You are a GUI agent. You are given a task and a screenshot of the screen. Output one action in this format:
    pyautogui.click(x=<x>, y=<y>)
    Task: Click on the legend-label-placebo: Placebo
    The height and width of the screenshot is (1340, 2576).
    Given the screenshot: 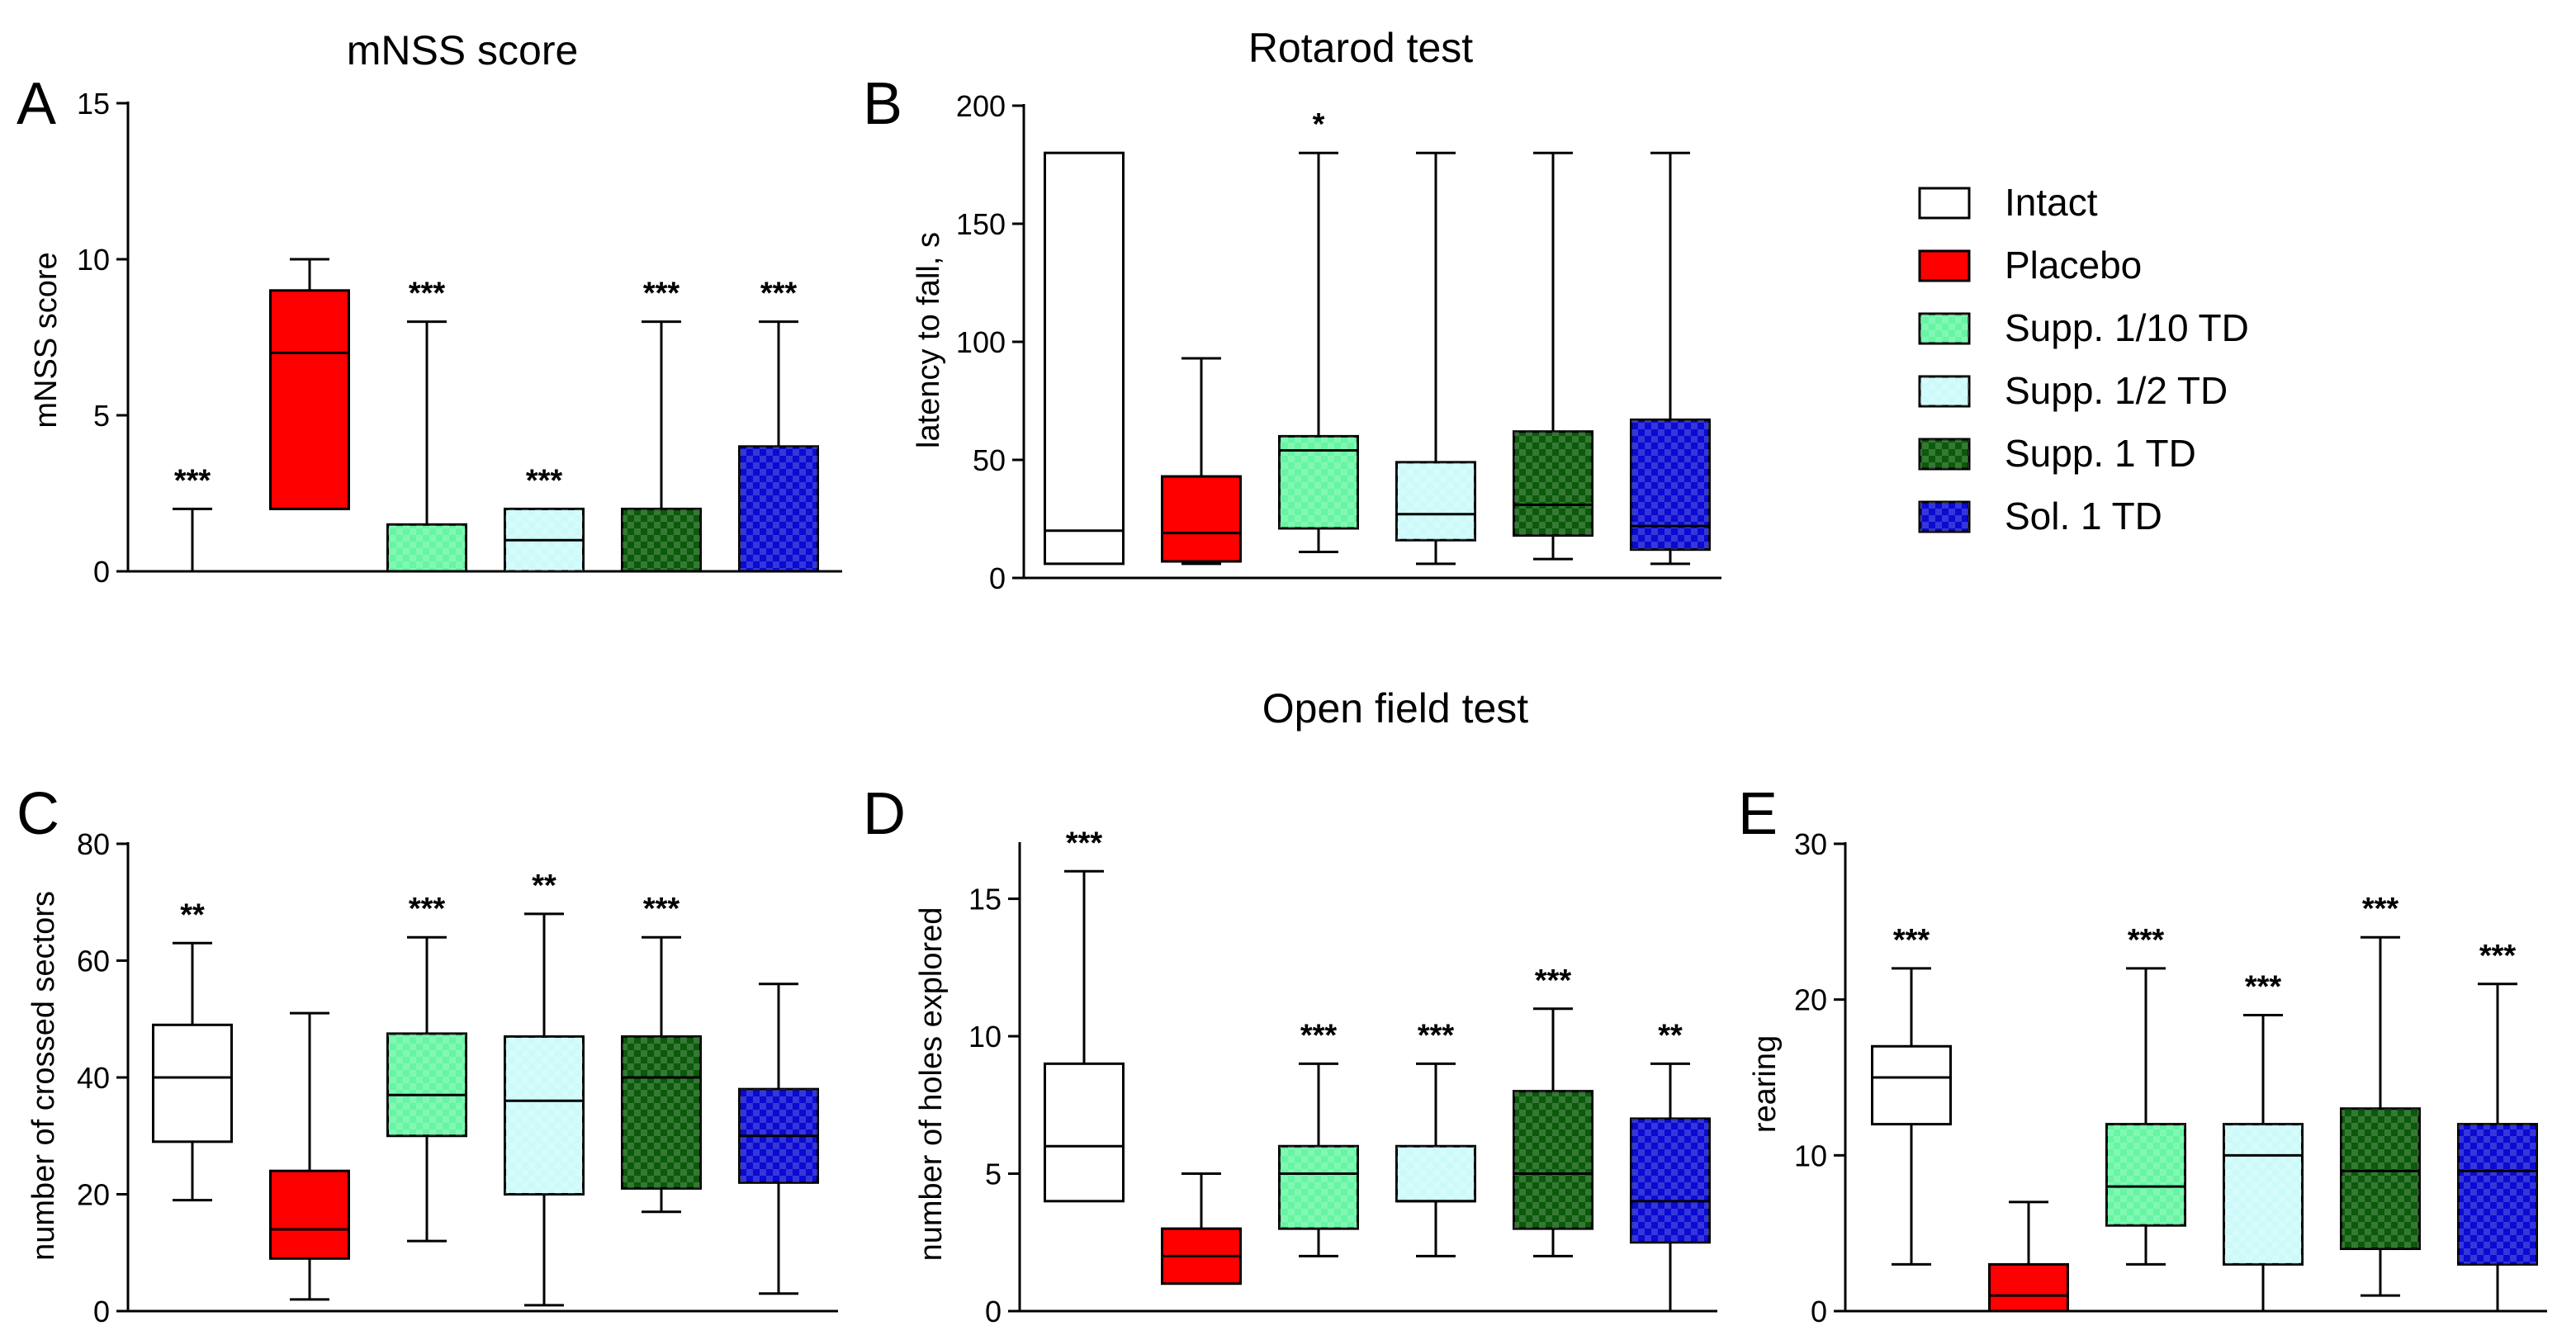 What is the action you would take?
    pyautogui.click(x=2073, y=265)
    